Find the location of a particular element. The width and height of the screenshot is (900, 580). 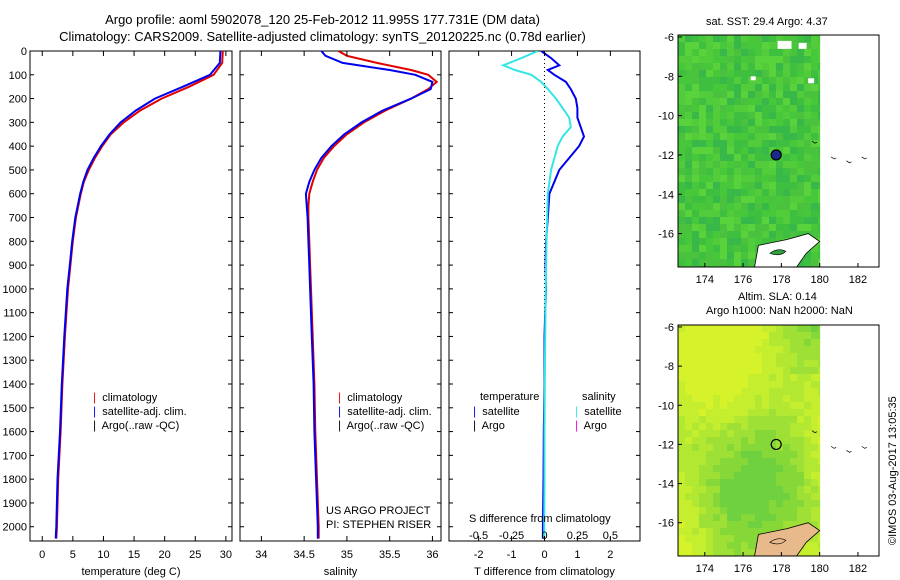

islet-sla is located at coordinates (778, 541).